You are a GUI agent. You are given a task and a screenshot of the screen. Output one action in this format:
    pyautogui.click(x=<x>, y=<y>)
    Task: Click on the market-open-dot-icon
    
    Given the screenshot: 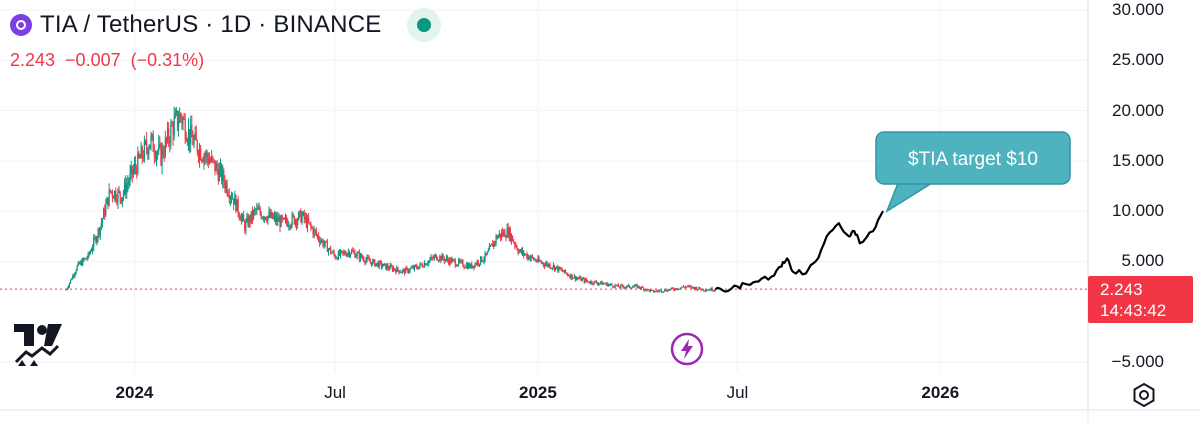 What is the action you would take?
    pyautogui.click(x=424, y=25)
    